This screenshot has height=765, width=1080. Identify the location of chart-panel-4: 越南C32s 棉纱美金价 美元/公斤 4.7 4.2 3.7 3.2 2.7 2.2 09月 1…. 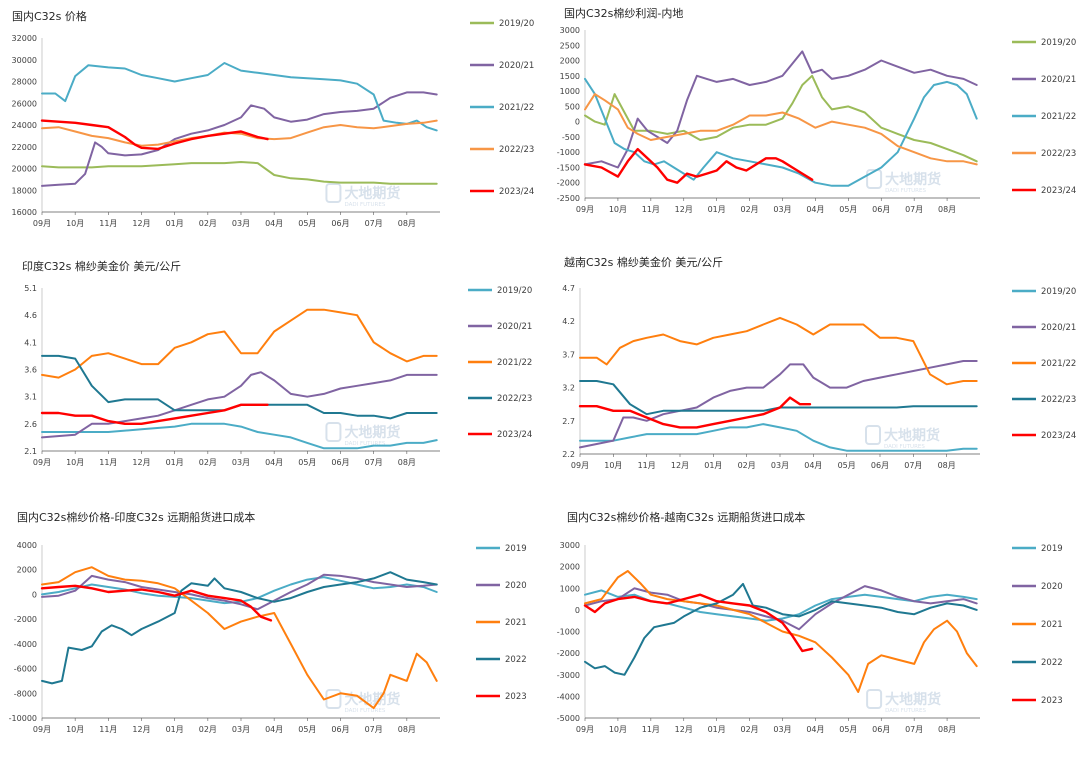
(819, 362).